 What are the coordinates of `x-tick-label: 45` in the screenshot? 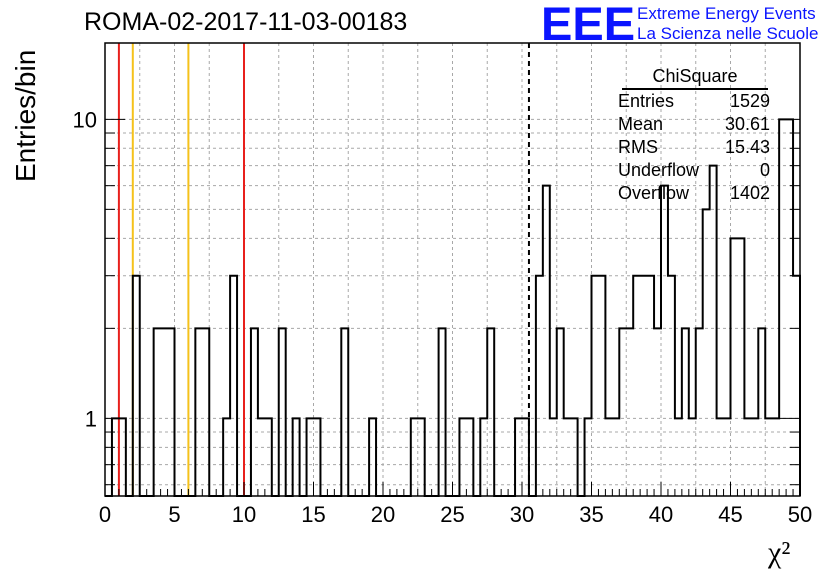 It's located at (730, 514).